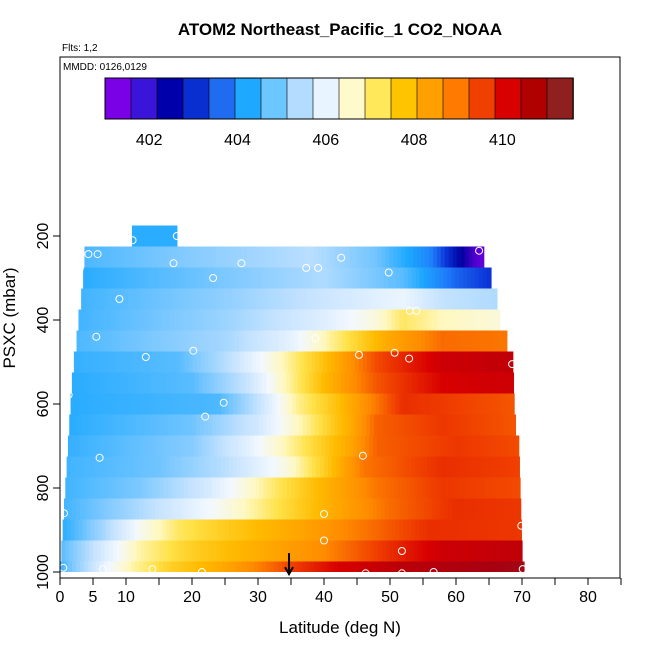 The image size is (650, 650). What do you see at coordinates (248, 98) in the screenshot?
I see `colorbar-cell` at bounding box center [248, 98].